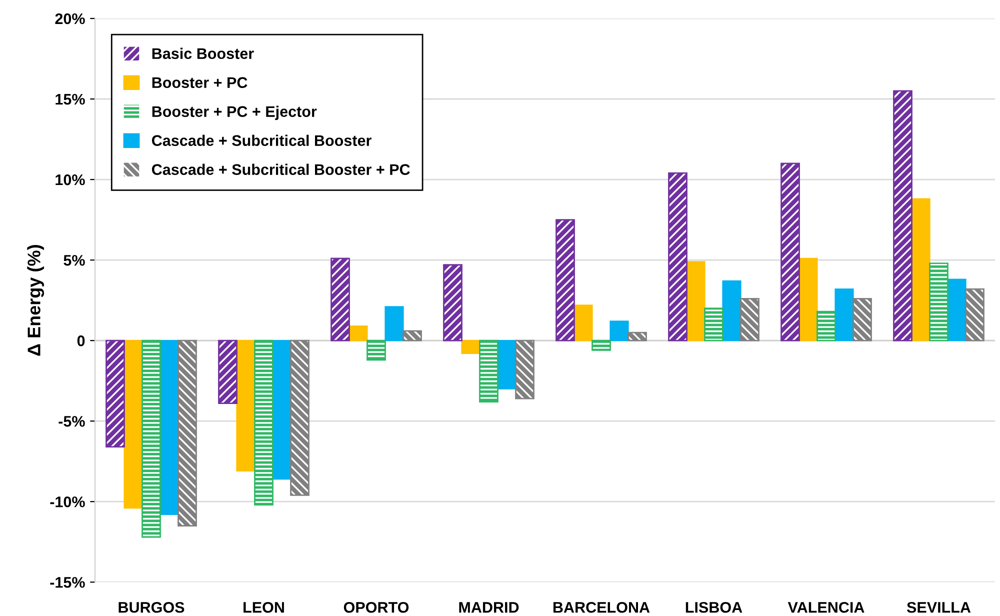 Image resolution: width=1000 pixels, height=616 pixels. I want to click on legend-label: Basic Booster, so click(203, 54).